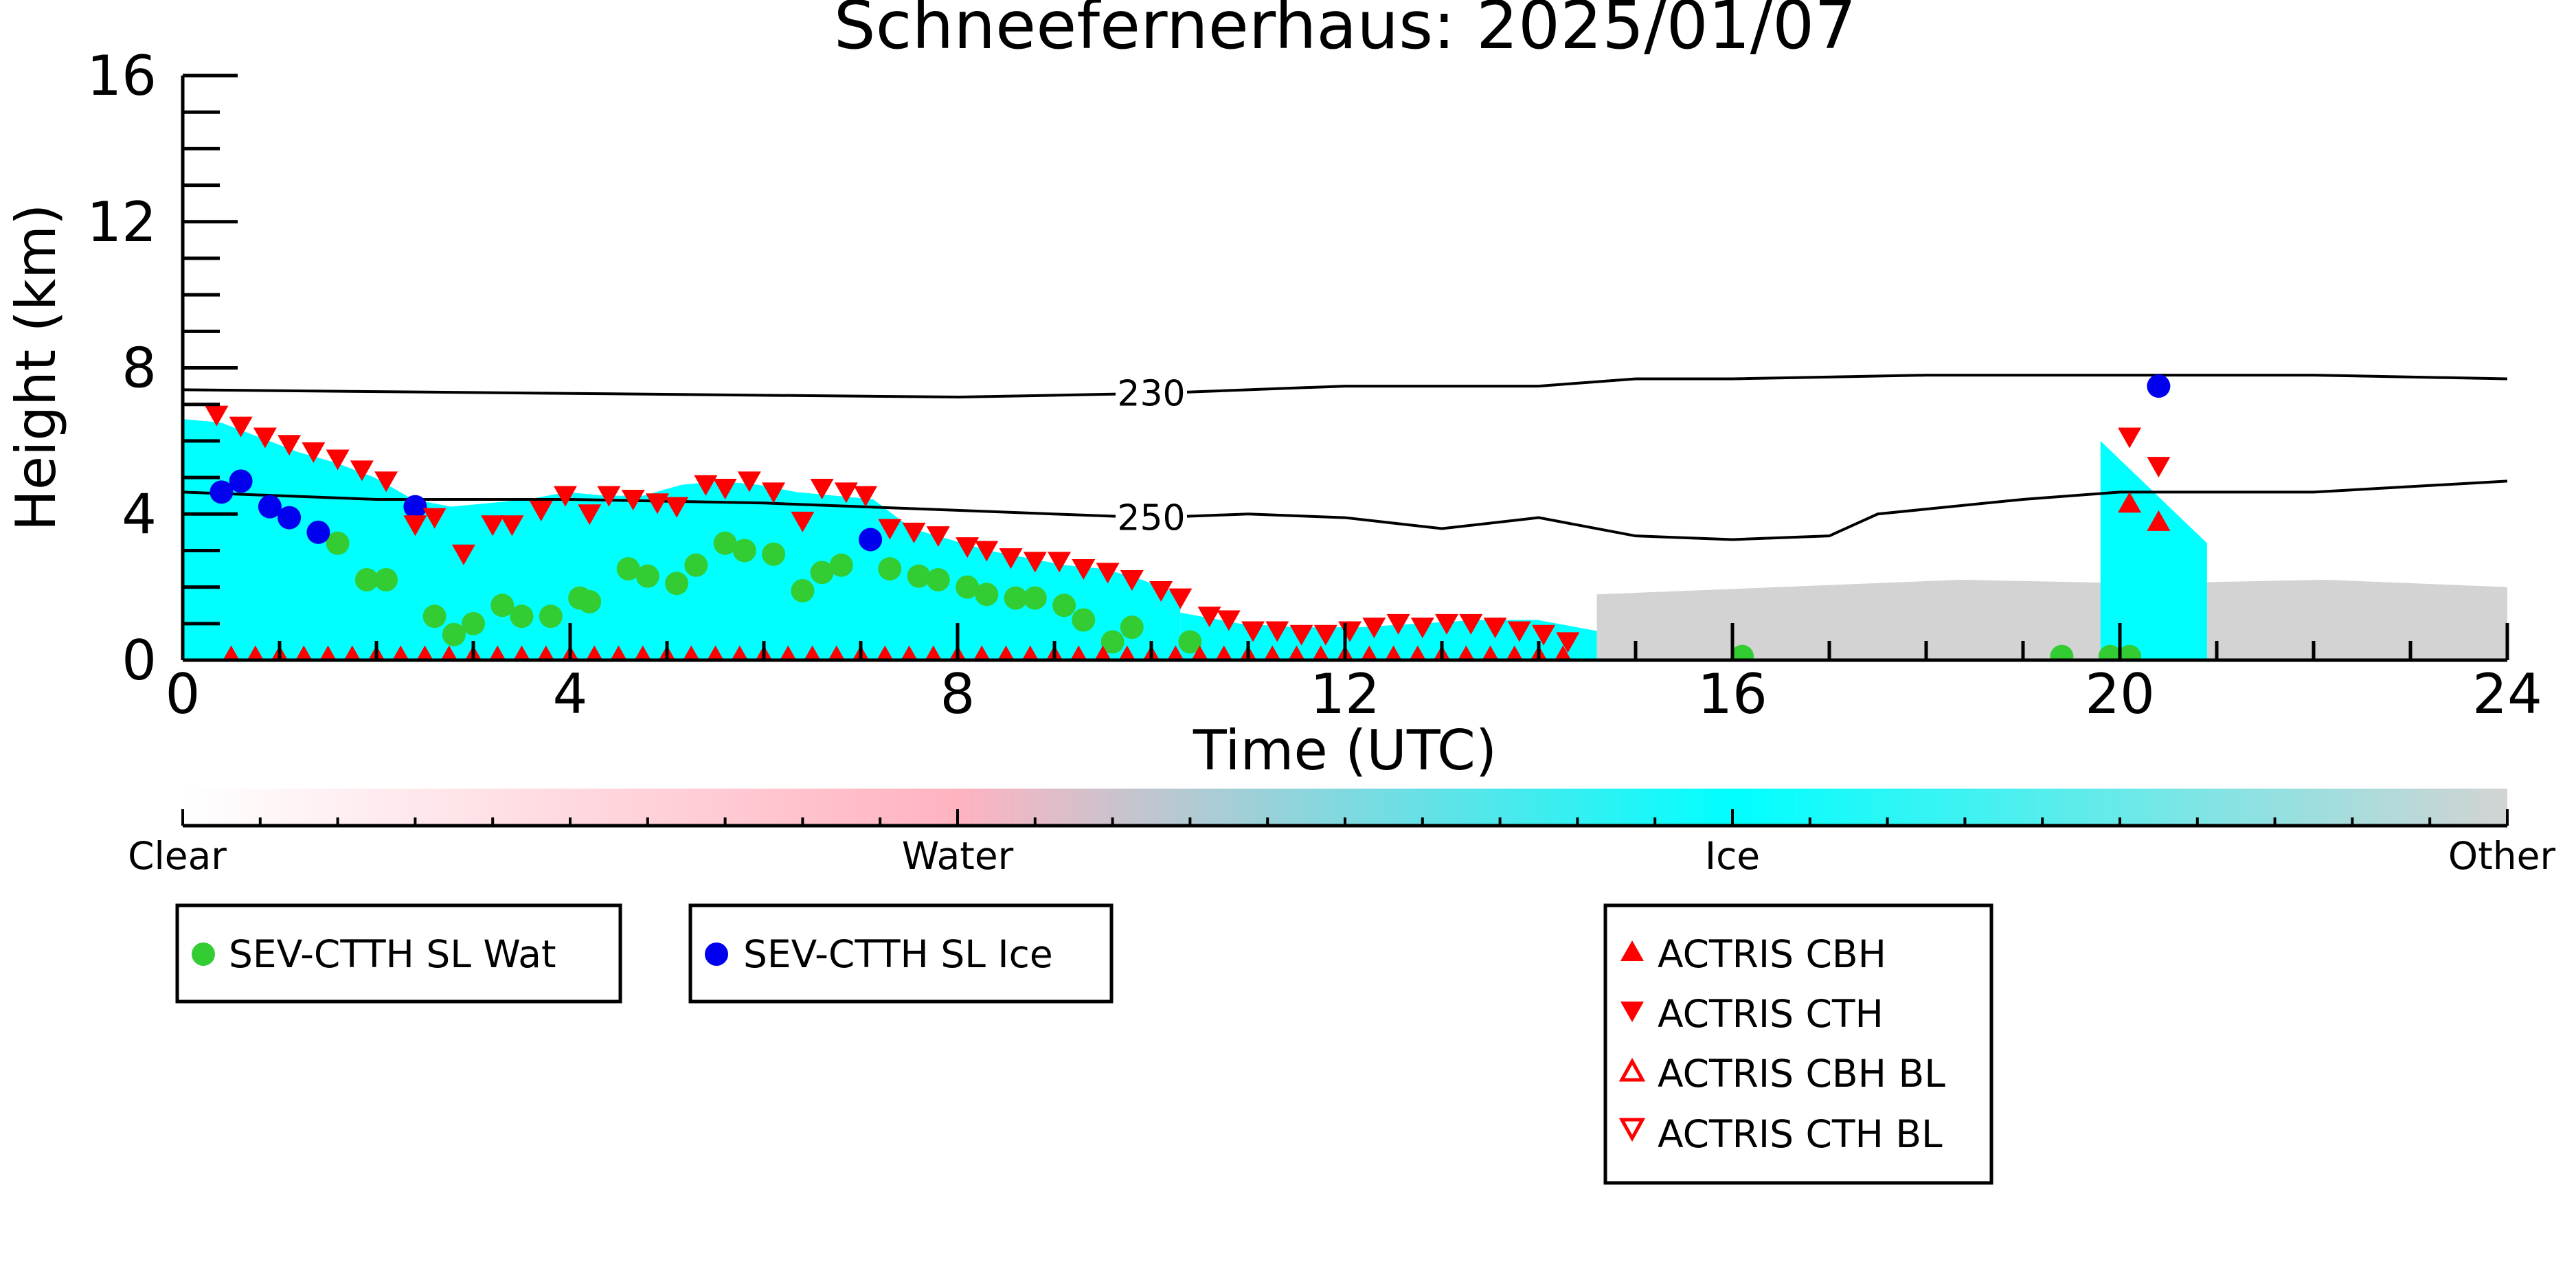  I want to click on legend-label-actris-cth-bl: ACTRIS CTH BL, so click(1800, 1134).